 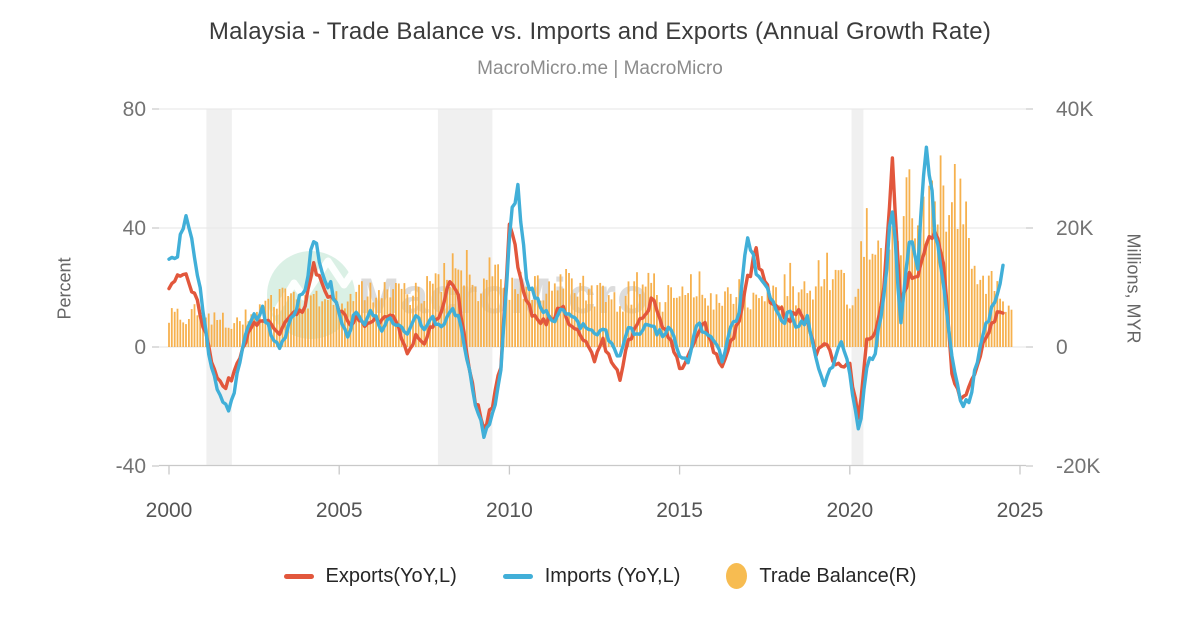 What do you see at coordinates (1078, 466) in the screenshot?
I see `right-tick-label: -20K` at bounding box center [1078, 466].